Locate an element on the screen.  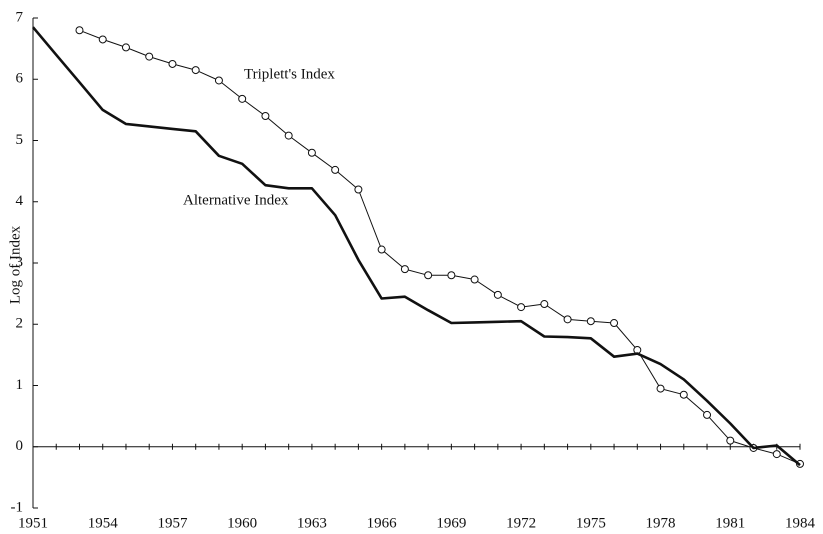
x-tick-label: 1978 is located at coordinates (661, 523).